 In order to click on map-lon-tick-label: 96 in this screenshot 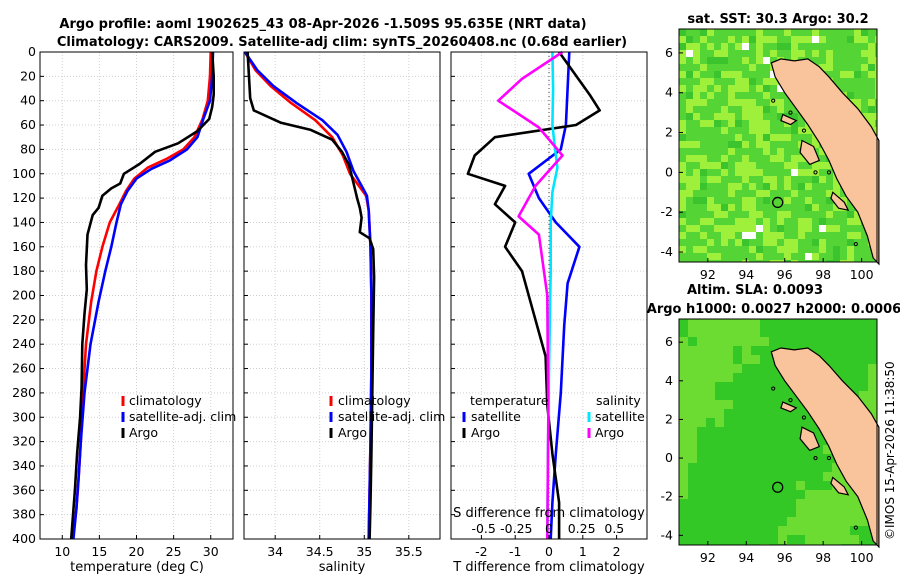, I will do `click(785, 557)`.